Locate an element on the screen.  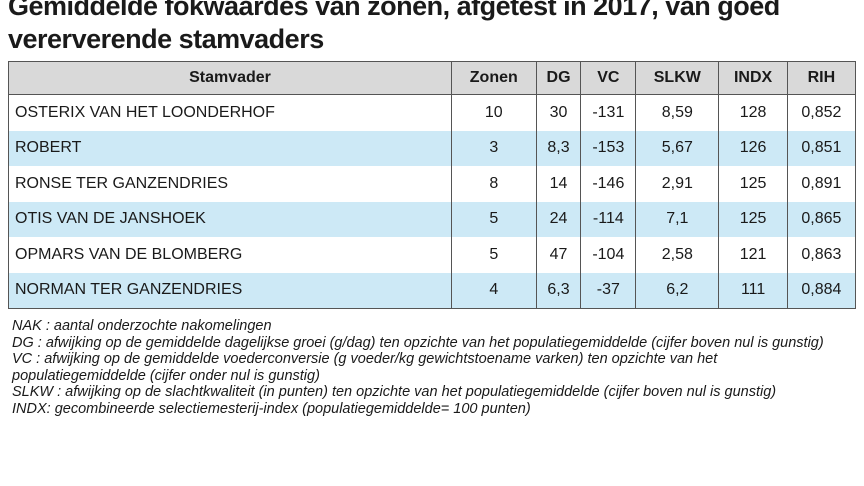
table-cell: 0,863 is located at coordinates (821, 255).